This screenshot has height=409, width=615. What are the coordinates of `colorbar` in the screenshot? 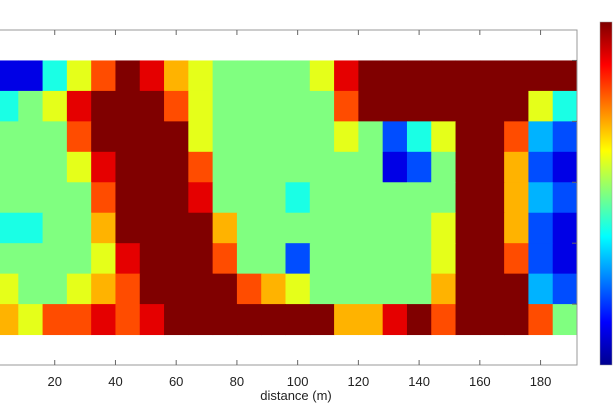 It's located at (606, 193).